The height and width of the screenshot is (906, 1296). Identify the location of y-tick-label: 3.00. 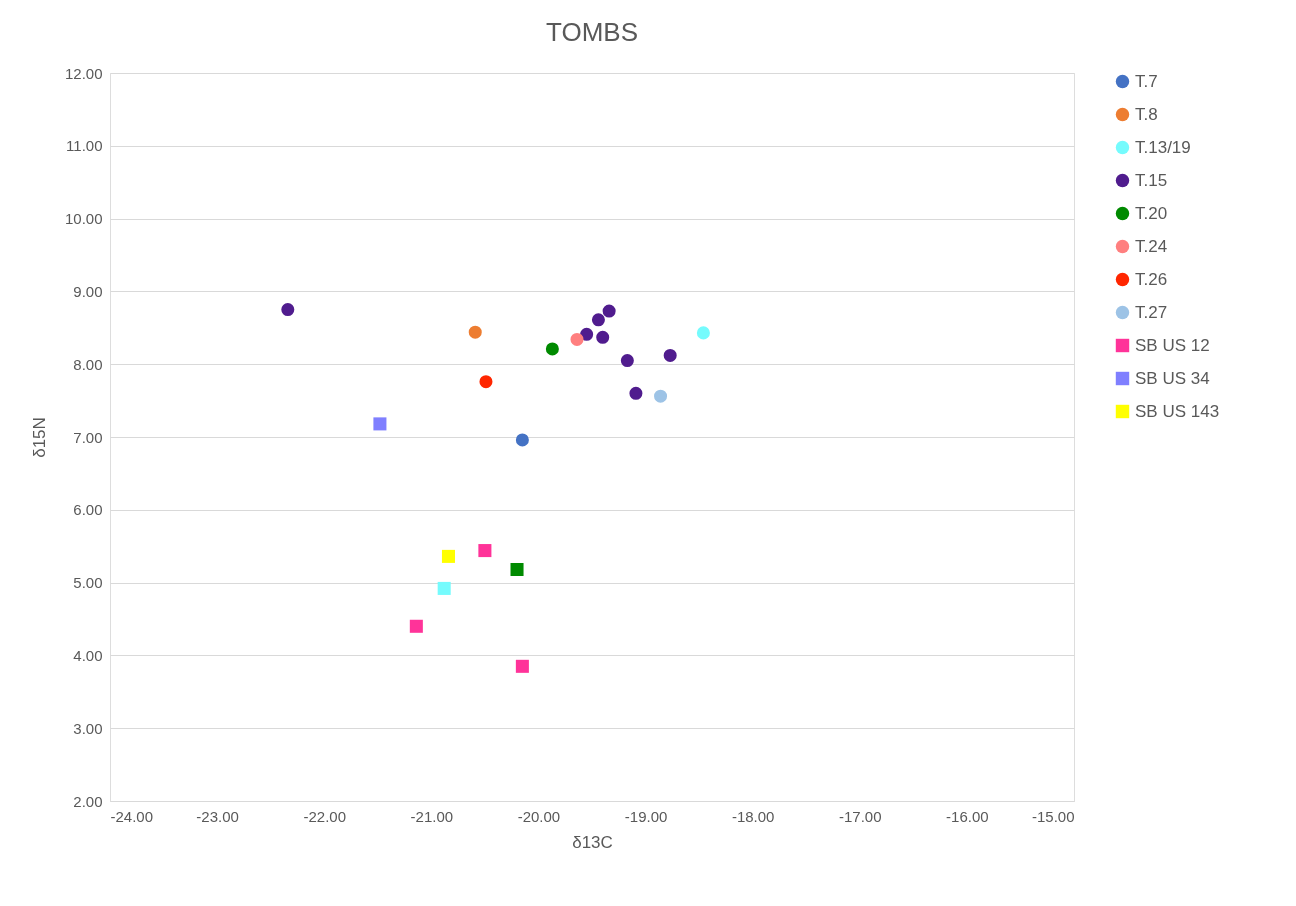
(88, 728).